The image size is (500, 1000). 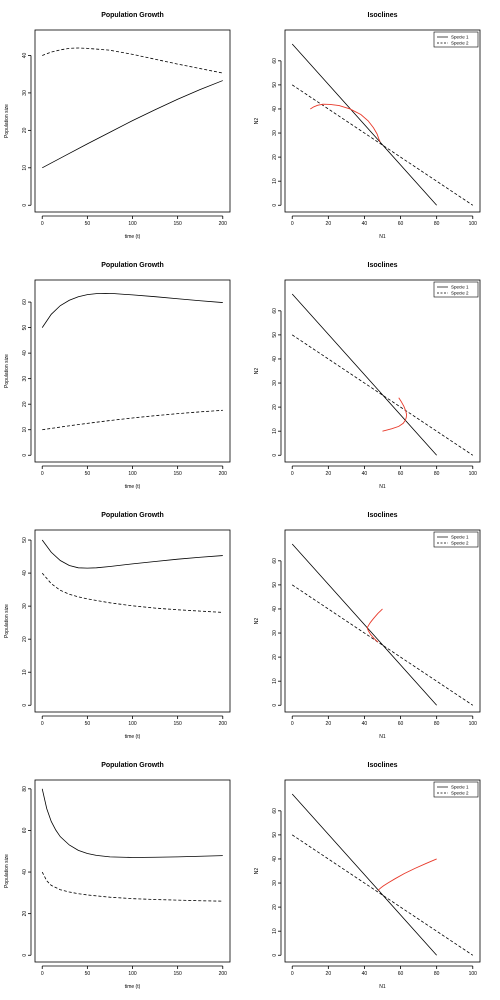 I want to click on x-tick-label: 20, so click(x=329, y=474).